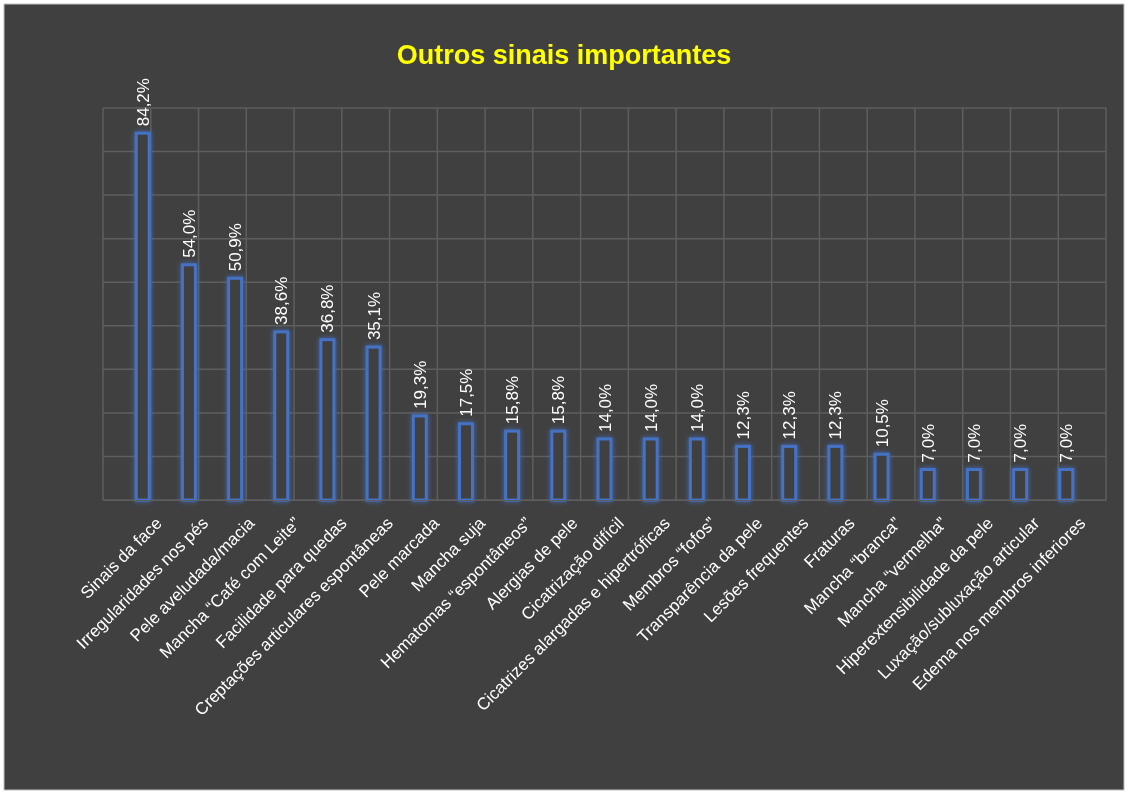  What do you see at coordinates (882, 423) in the screenshot?
I see `data-label: 10,5%` at bounding box center [882, 423].